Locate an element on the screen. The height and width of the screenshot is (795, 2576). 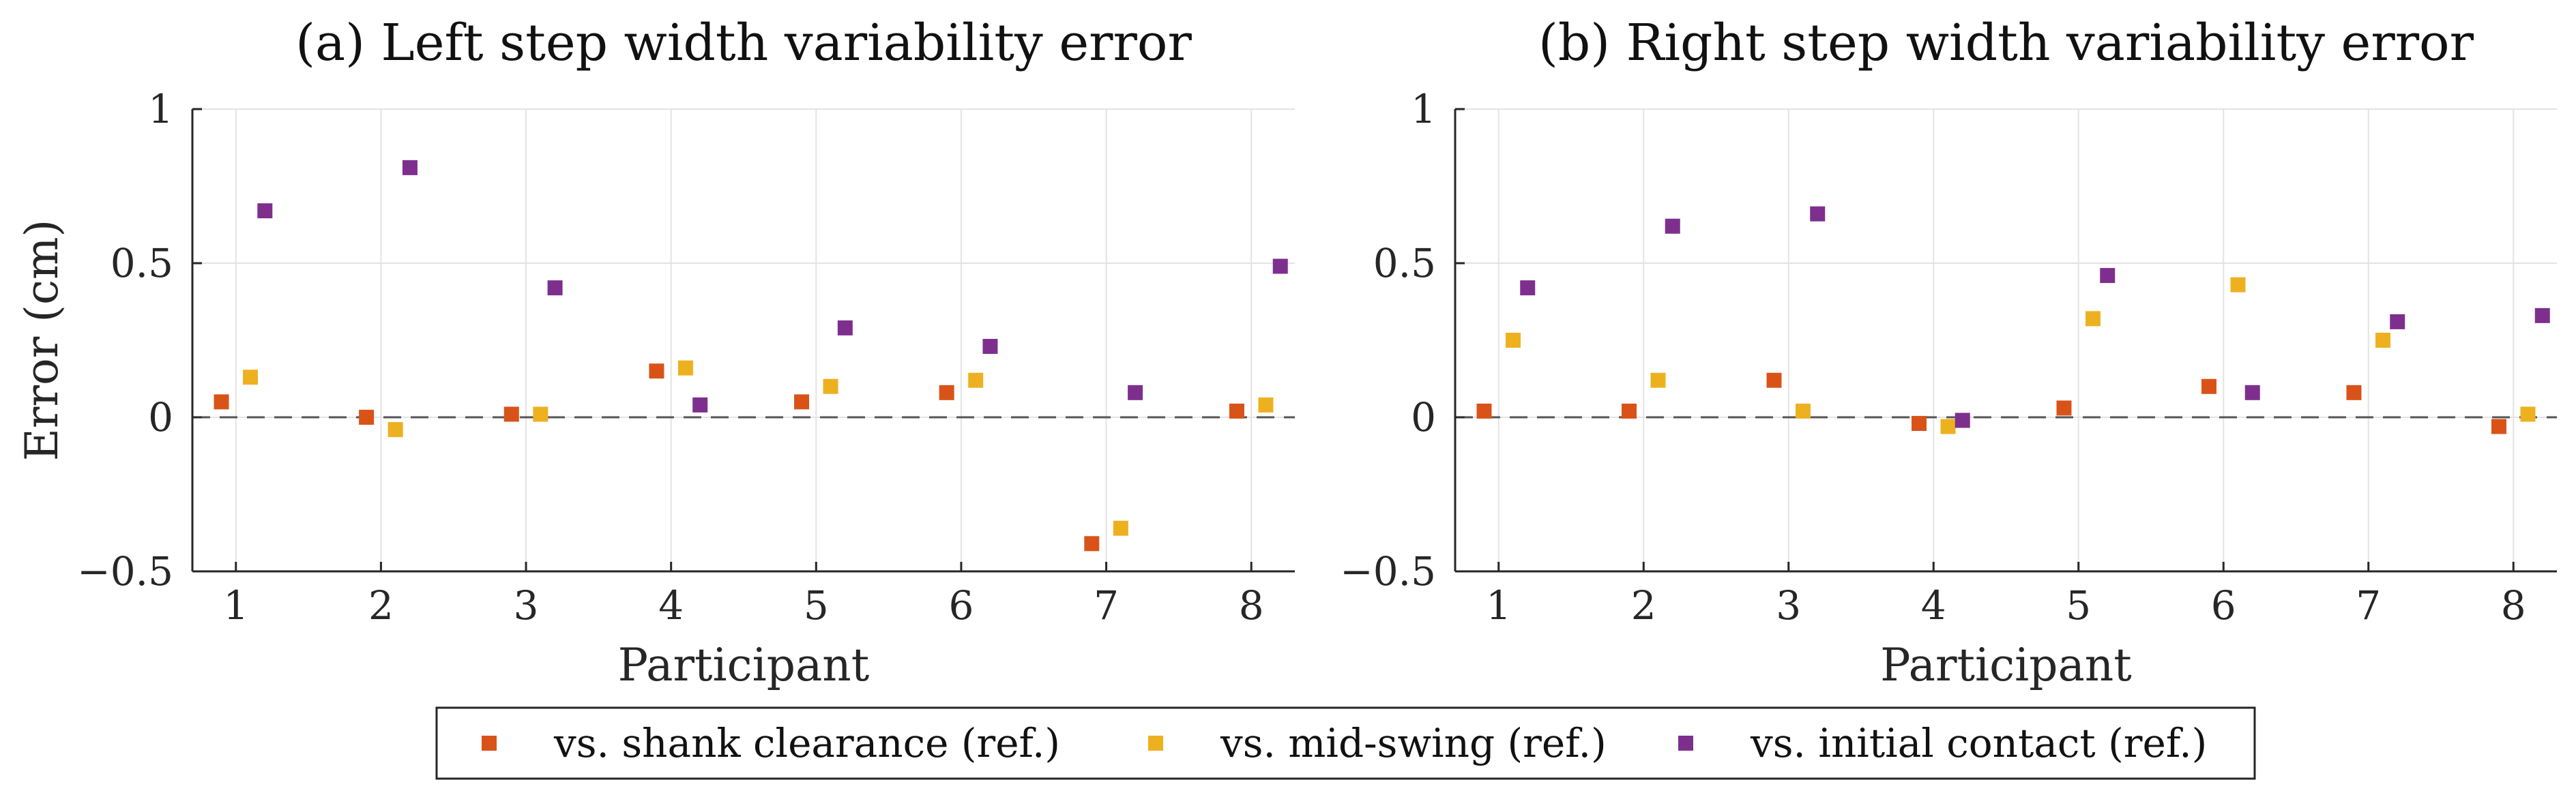
point-left-series2-p4 is located at coordinates (700, 404).